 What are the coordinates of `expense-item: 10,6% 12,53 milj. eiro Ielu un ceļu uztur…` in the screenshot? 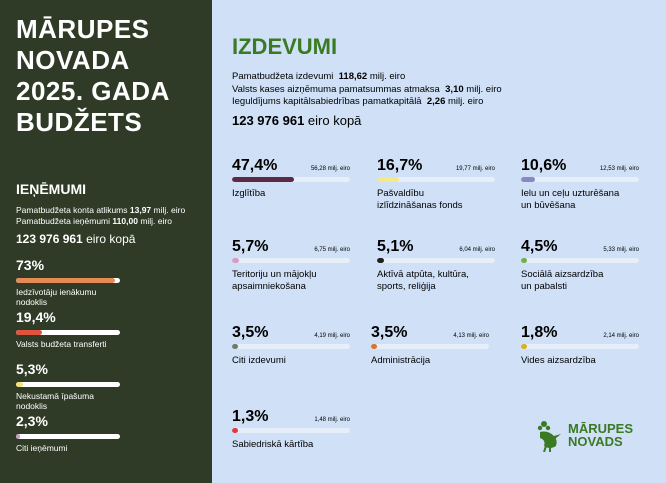 It's located at (580, 184).